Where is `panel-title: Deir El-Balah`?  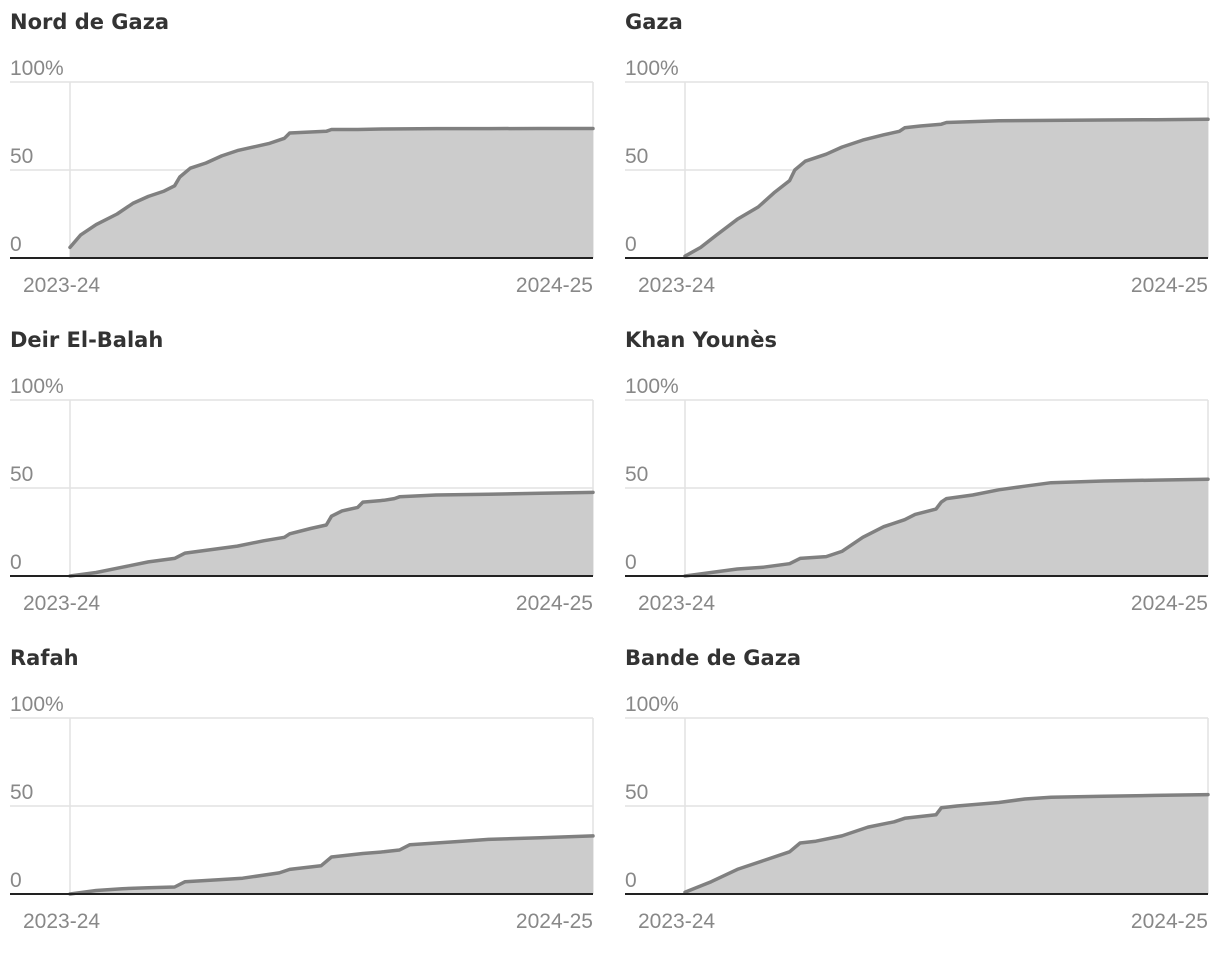
panel-title: Deir El-Balah is located at coordinates (87, 340).